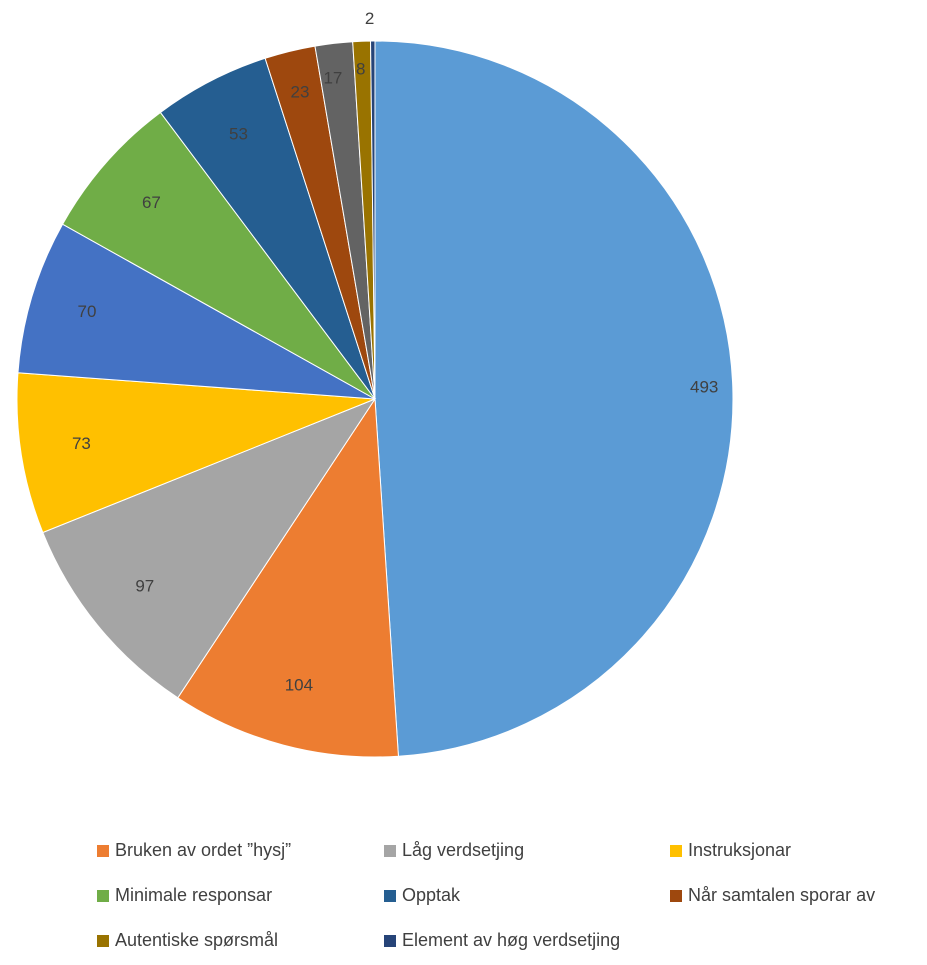 The image size is (927, 965). Describe the element at coordinates (431, 895) in the screenshot. I see `legend-label: Opptak` at that location.